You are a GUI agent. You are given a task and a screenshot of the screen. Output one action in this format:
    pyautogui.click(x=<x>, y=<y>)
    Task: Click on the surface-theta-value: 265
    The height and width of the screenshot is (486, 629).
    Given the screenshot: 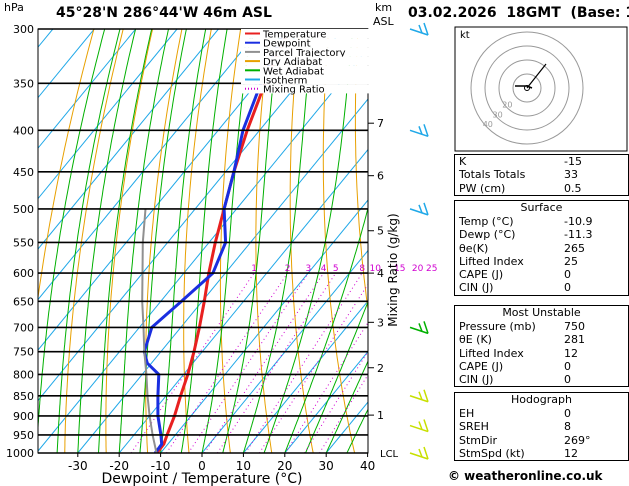 What is the action you would take?
    pyautogui.click(x=574, y=248)
    